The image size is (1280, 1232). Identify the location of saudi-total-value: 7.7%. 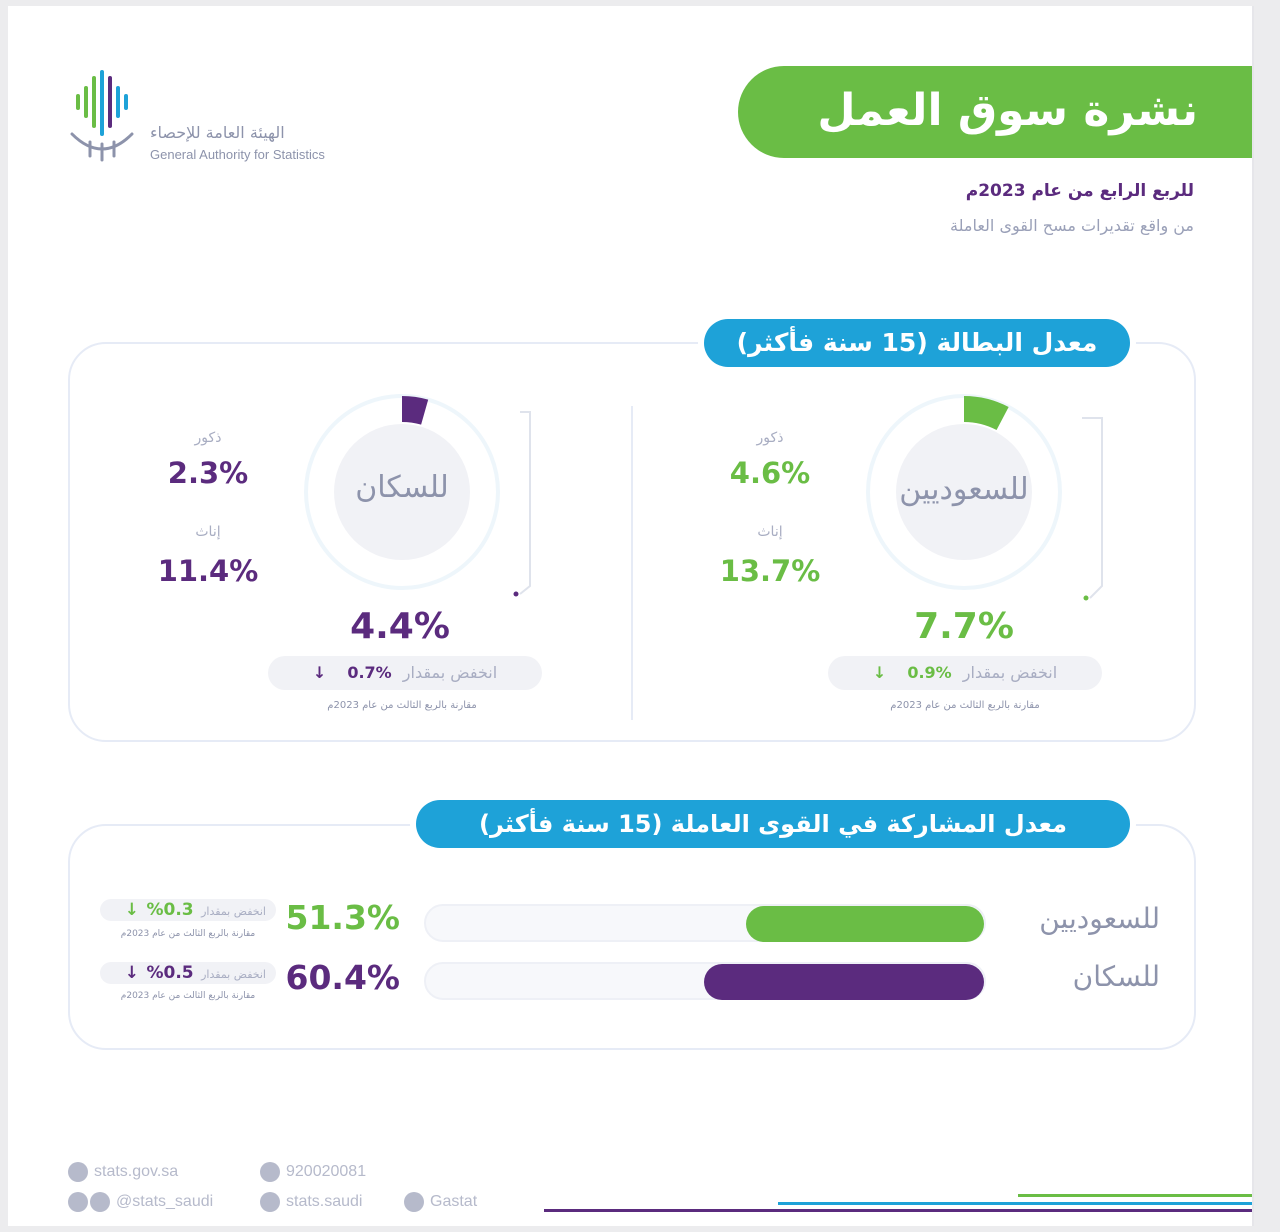
(964, 626).